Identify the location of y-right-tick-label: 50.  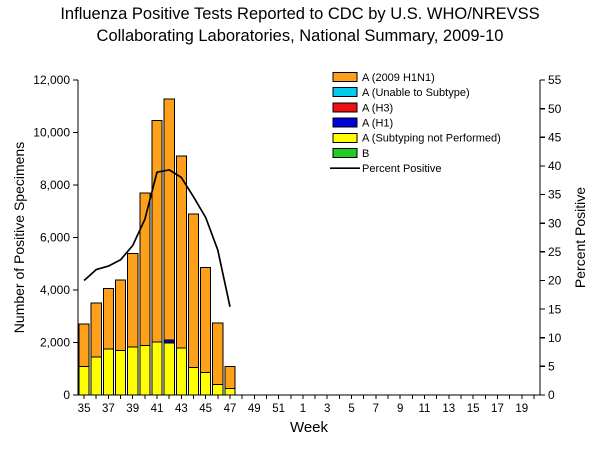
(555, 109).